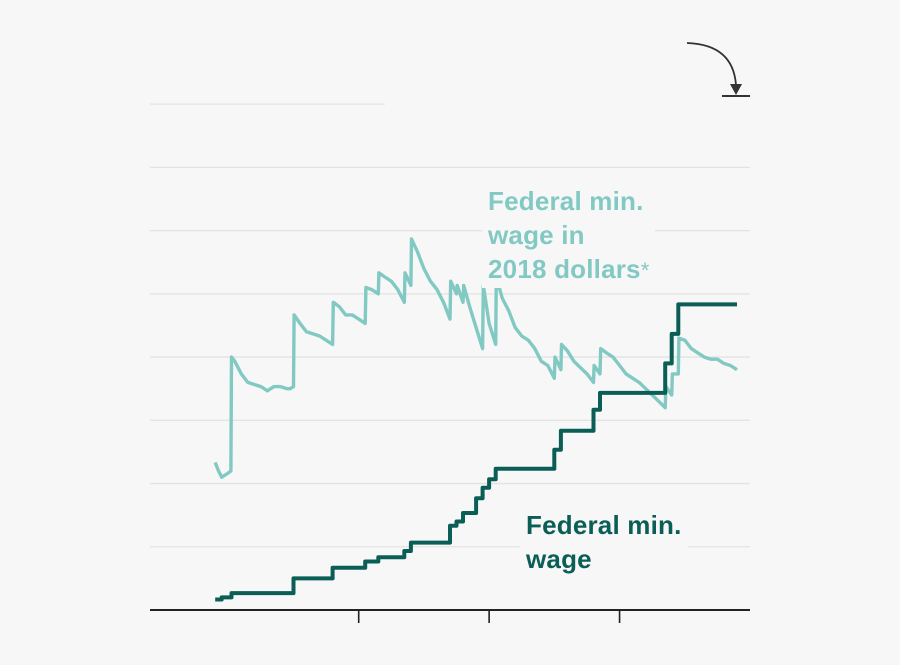  Describe the element at coordinates (645, 270) in the screenshot. I see `asterisk-marker: *` at that location.